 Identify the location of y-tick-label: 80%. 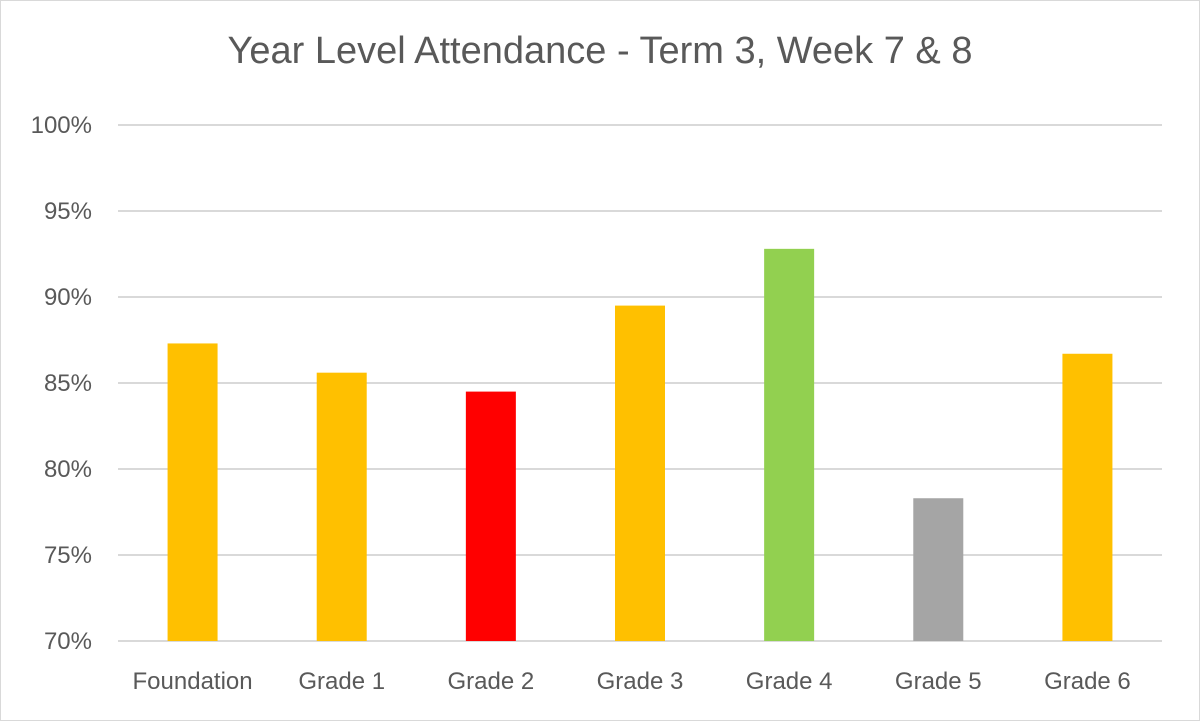
(68, 469).